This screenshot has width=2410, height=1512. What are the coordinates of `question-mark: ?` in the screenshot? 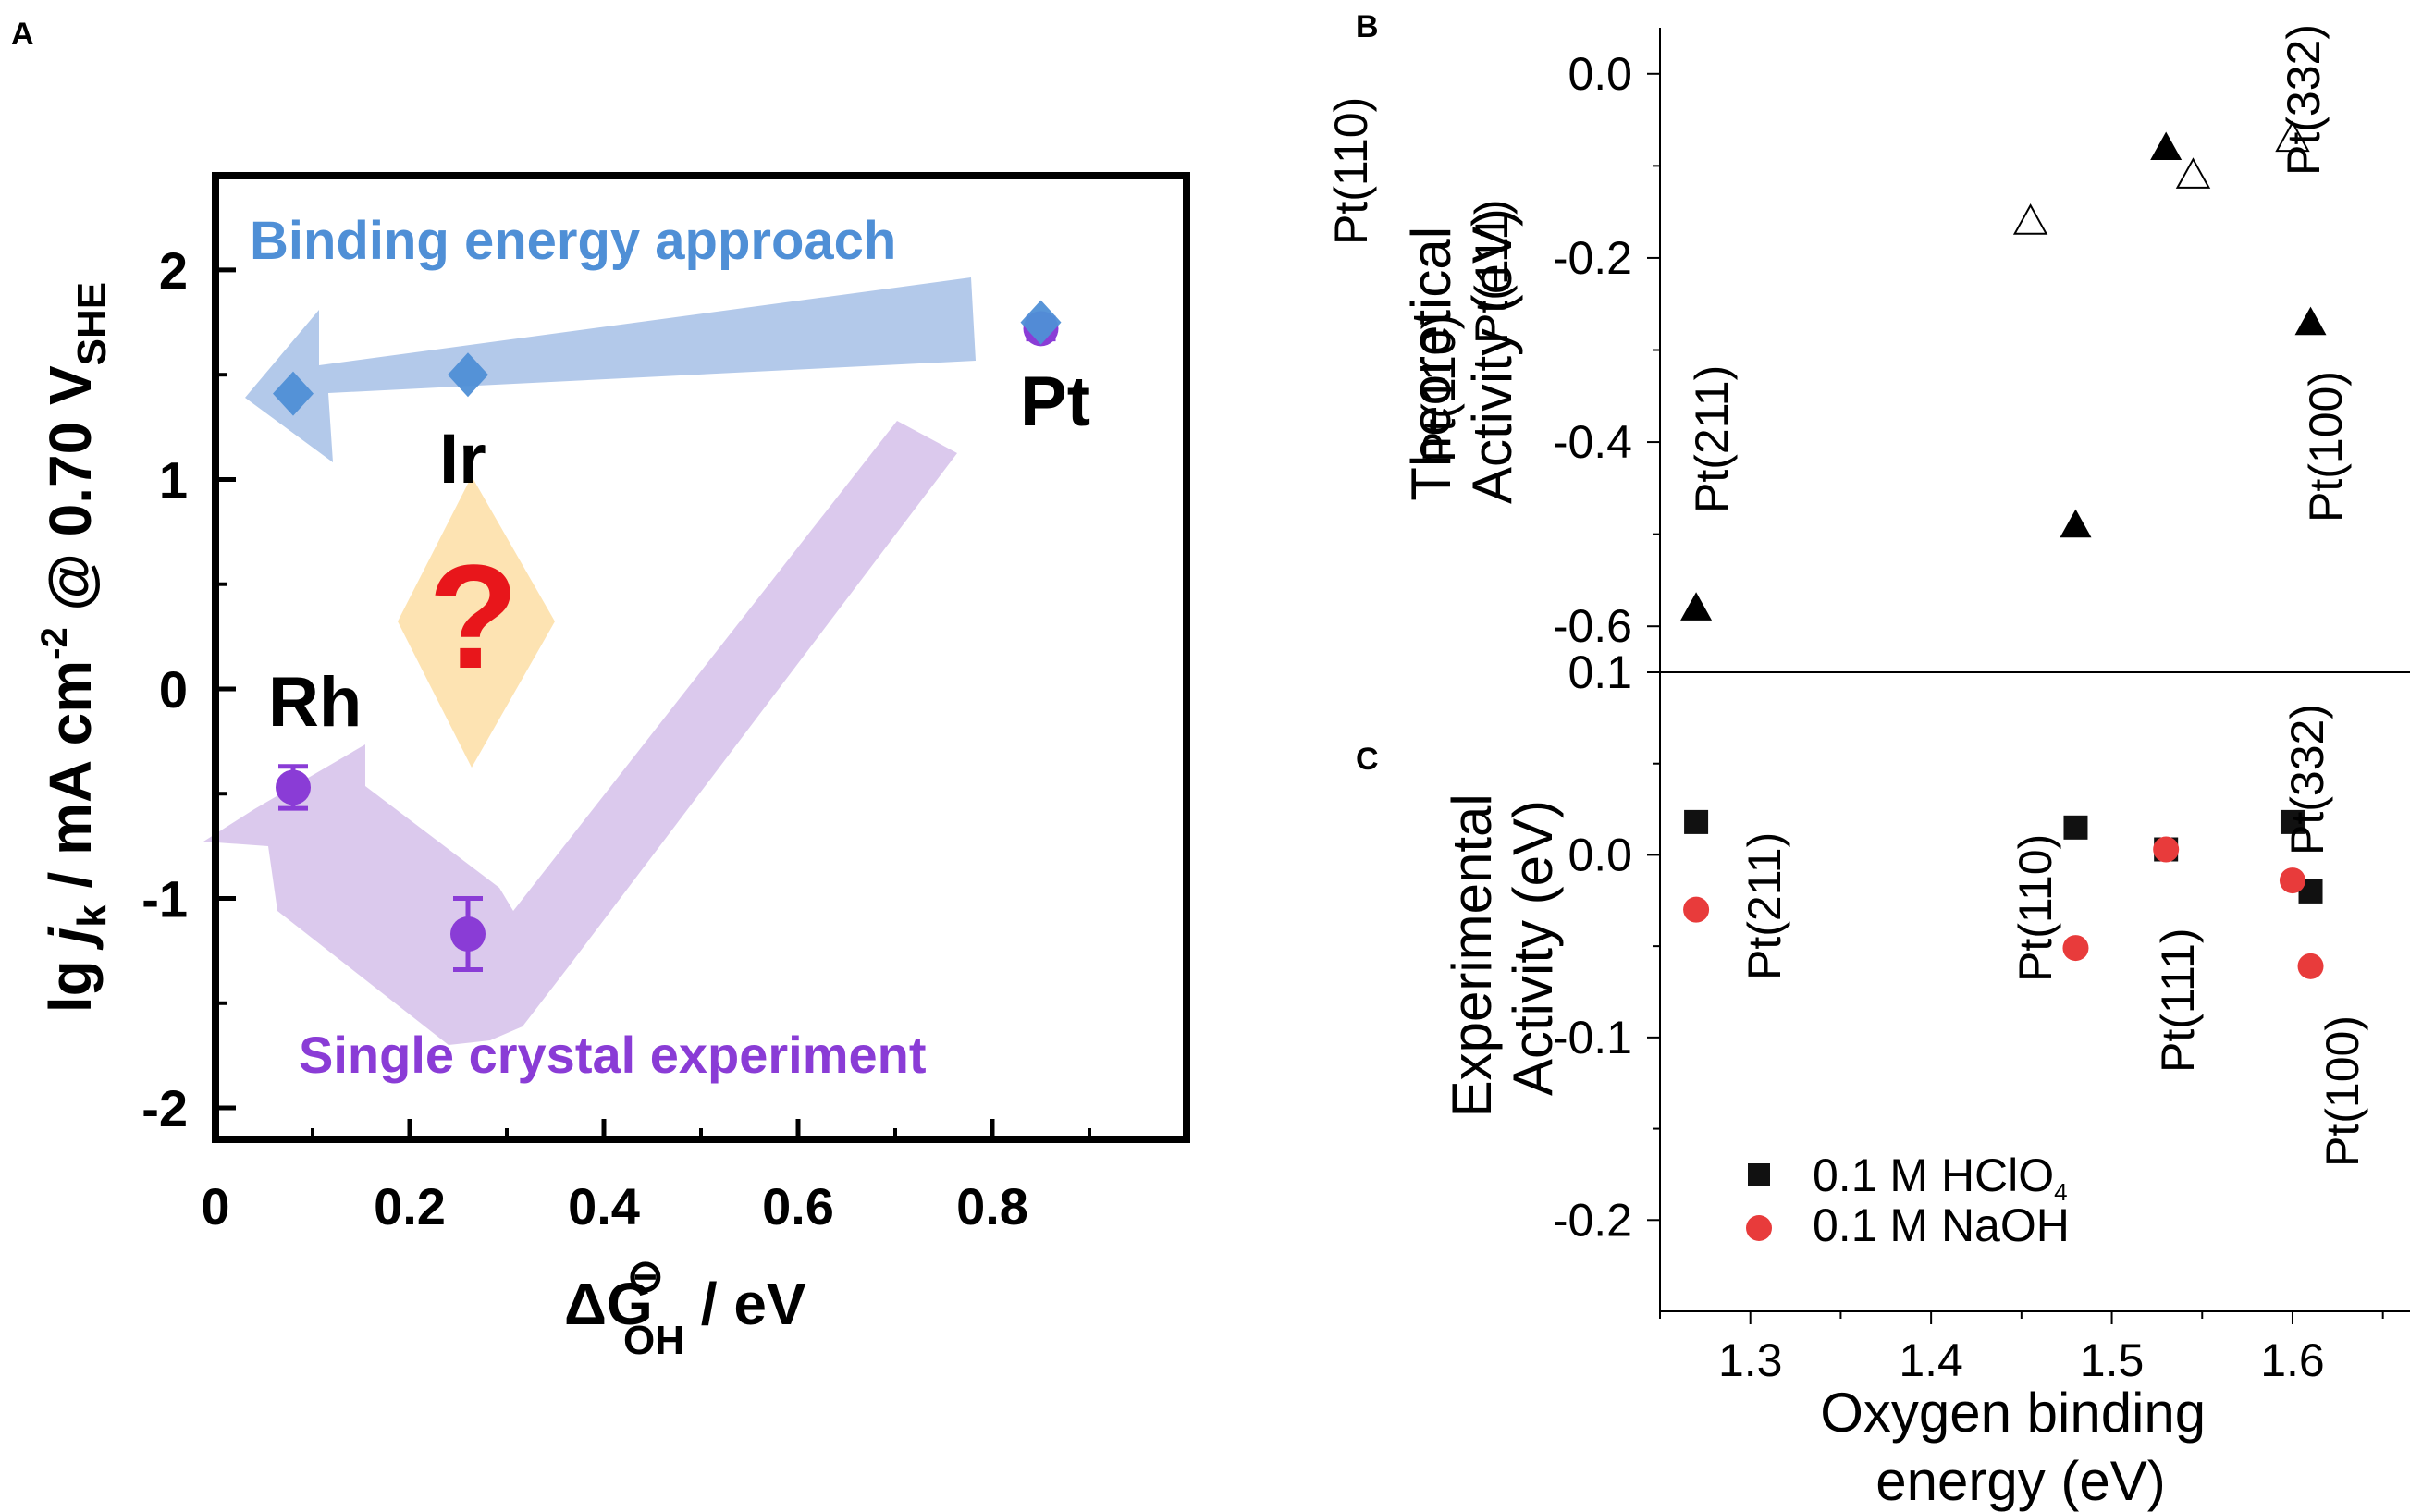 It's located at (473, 616).